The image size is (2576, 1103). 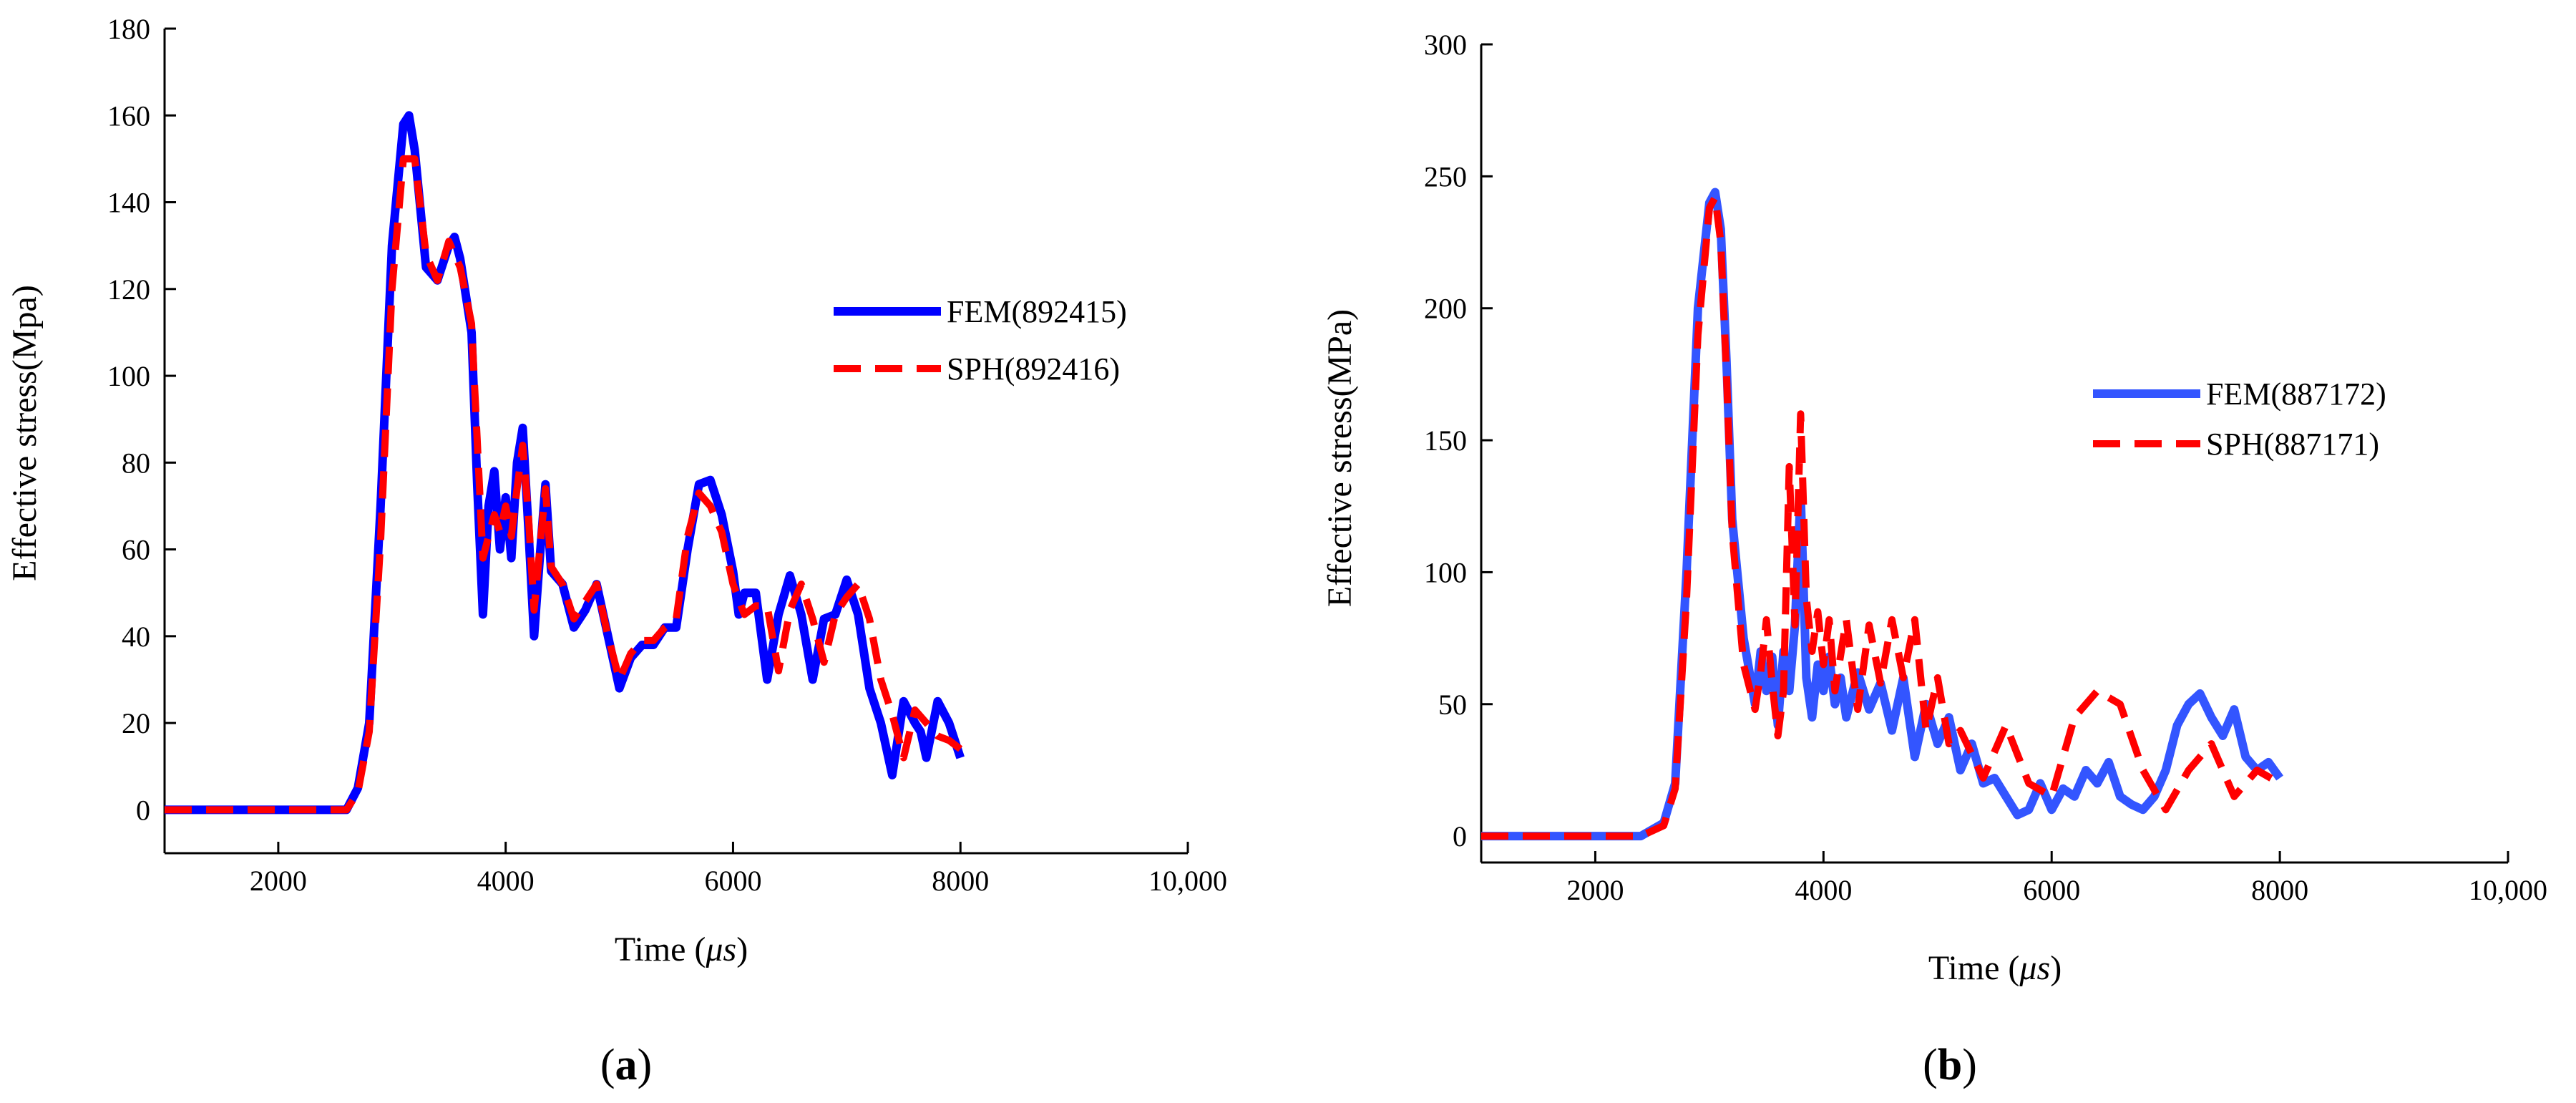 I want to click on y-tick-label: 120, so click(x=128, y=289).